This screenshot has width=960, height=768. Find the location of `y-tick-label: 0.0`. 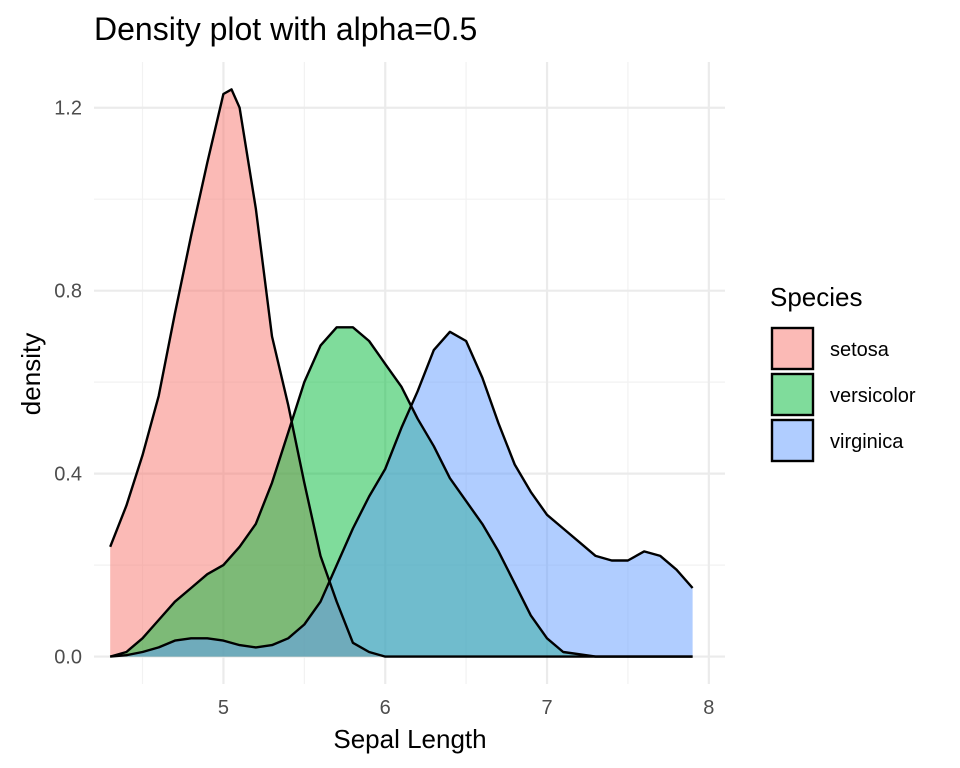

y-tick-label: 0.0 is located at coordinates (68, 658).